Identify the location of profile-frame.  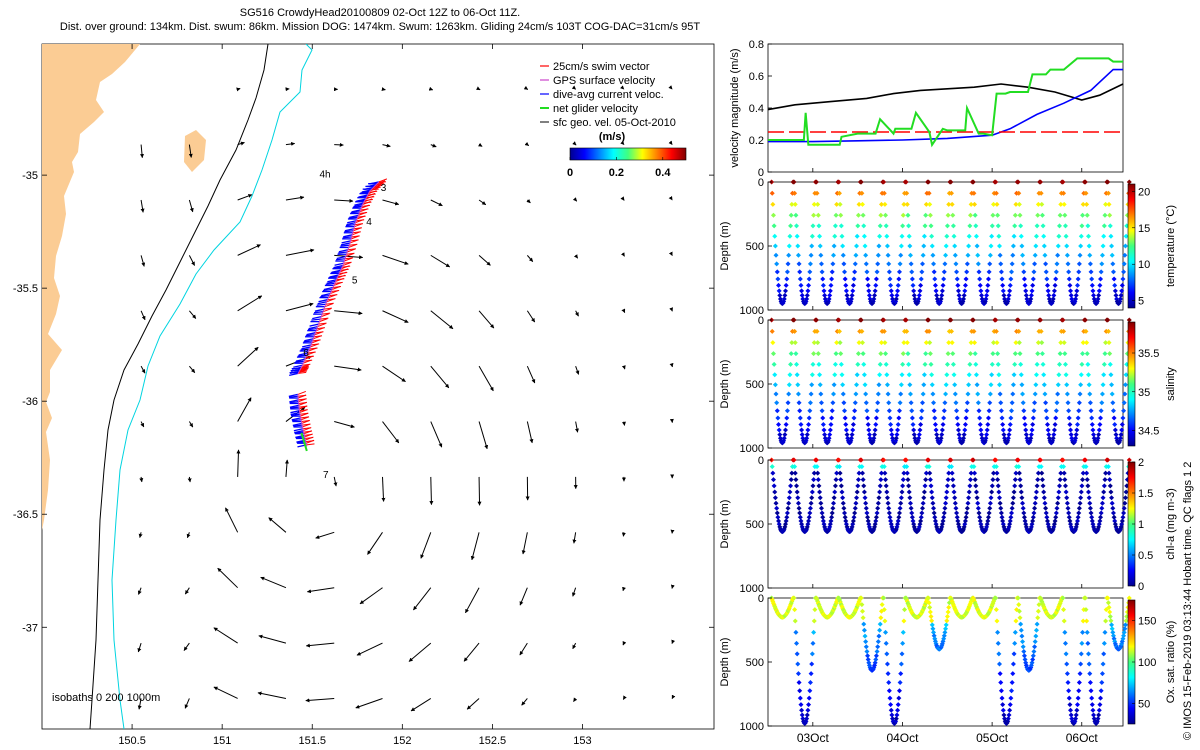
(945, 524).